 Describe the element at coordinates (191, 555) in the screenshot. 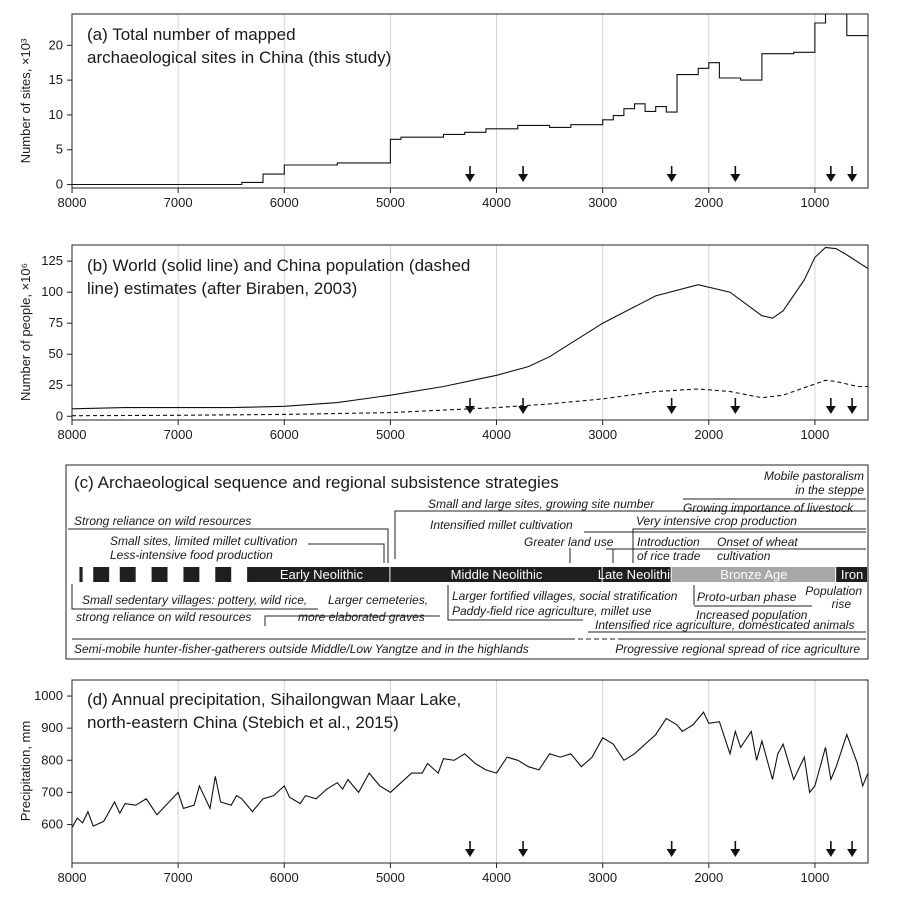

I see `note-less-intensive: Less-intensive food production` at that location.